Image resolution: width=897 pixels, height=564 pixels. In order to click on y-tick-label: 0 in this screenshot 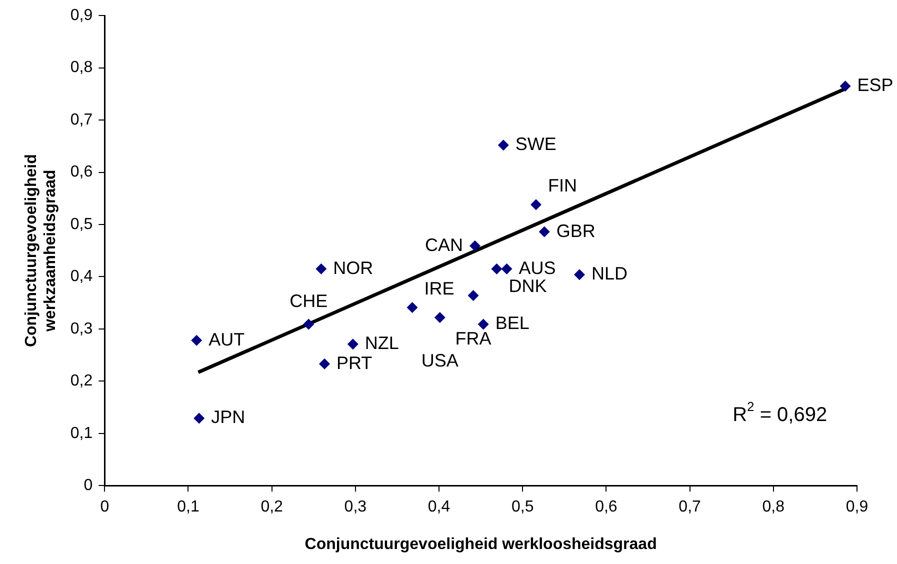, I will do `click(88, 485)`.